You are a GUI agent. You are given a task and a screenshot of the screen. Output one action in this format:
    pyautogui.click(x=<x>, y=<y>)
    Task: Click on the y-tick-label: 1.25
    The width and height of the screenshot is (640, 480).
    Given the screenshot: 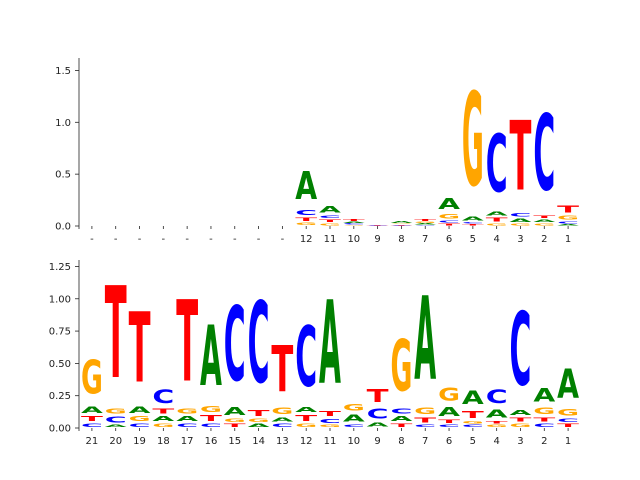 What is the action you would take?
    pyautogui.click(x=60, y=267)
    